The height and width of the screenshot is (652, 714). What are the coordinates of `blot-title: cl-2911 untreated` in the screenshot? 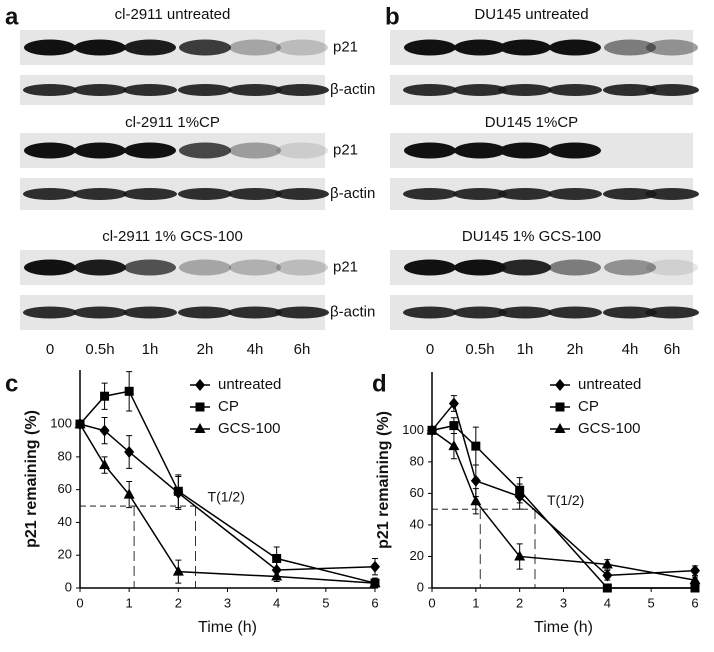 It's located at (173, 14).